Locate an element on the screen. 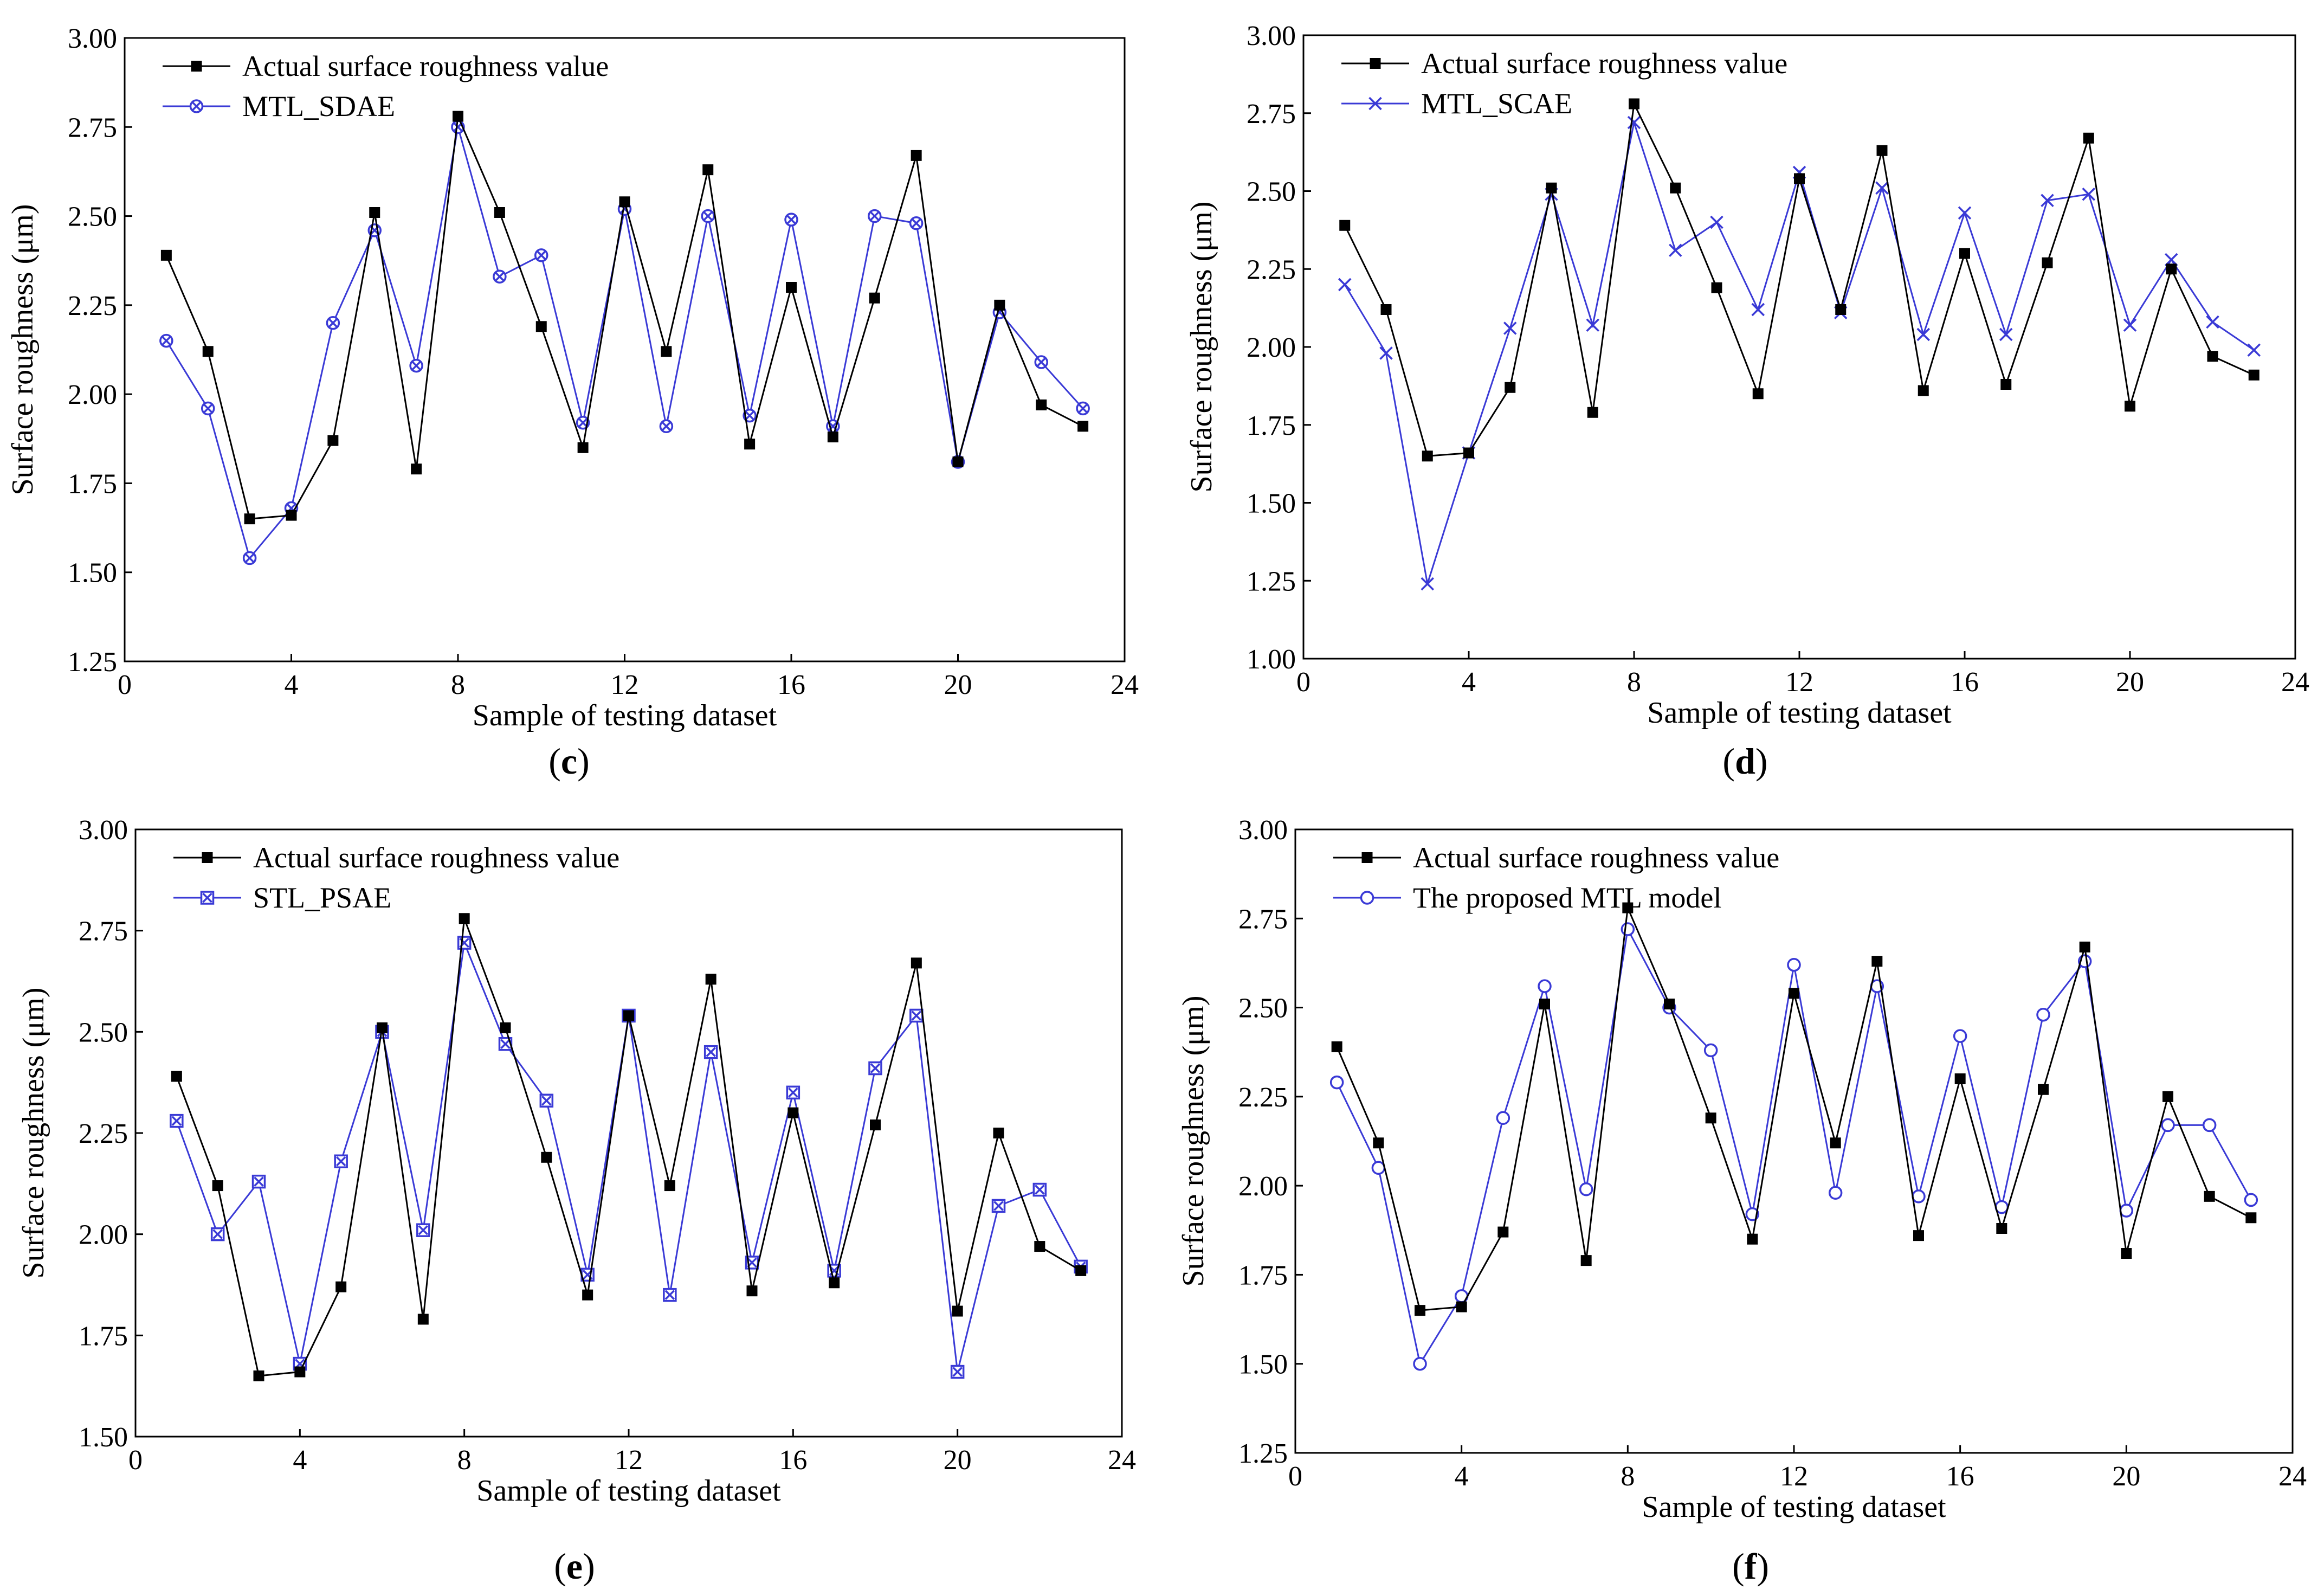 The height and width of the screenshot is (1596, 2324). chart-f-xtick-label: 4 is located at coordinates (1462, 1476).